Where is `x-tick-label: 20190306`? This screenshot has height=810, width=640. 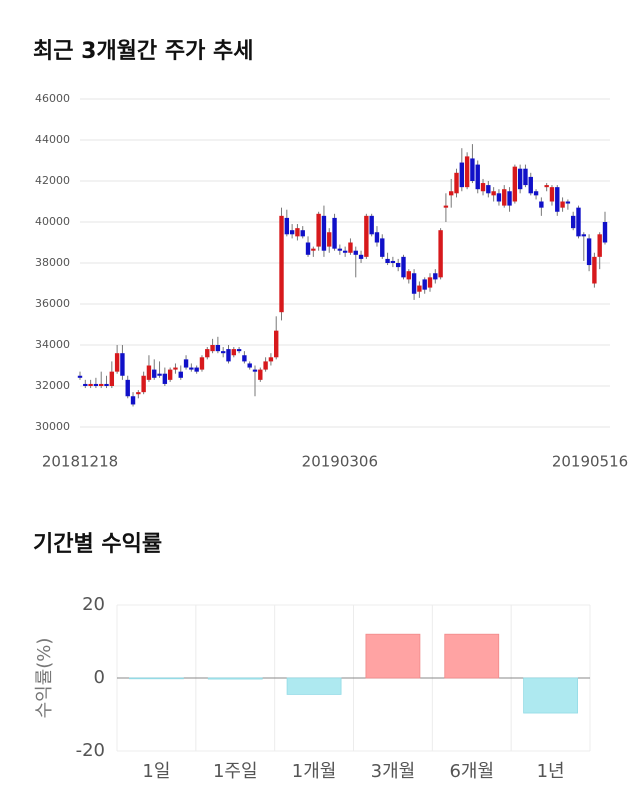 x-tick-label: 20190306 is located at coordinates (340, 462).